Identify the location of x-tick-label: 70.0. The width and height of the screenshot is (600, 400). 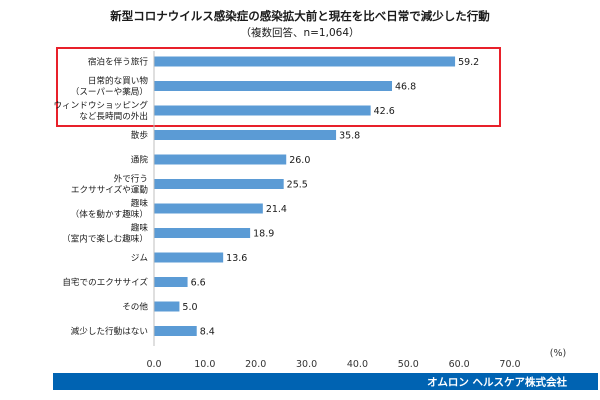
(509, 364).